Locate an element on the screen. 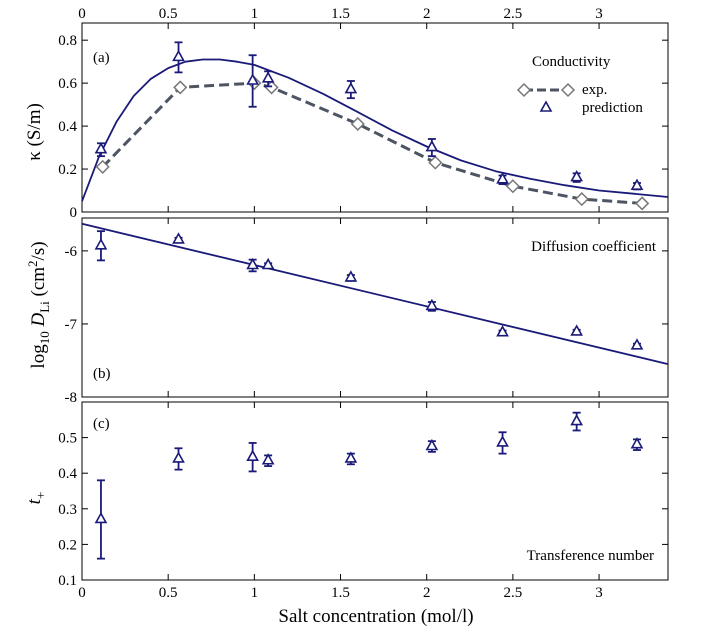 The height and width of the screenshot is (636, 710). top-x-tick-label: 3 is located at coordinates (599, 14).